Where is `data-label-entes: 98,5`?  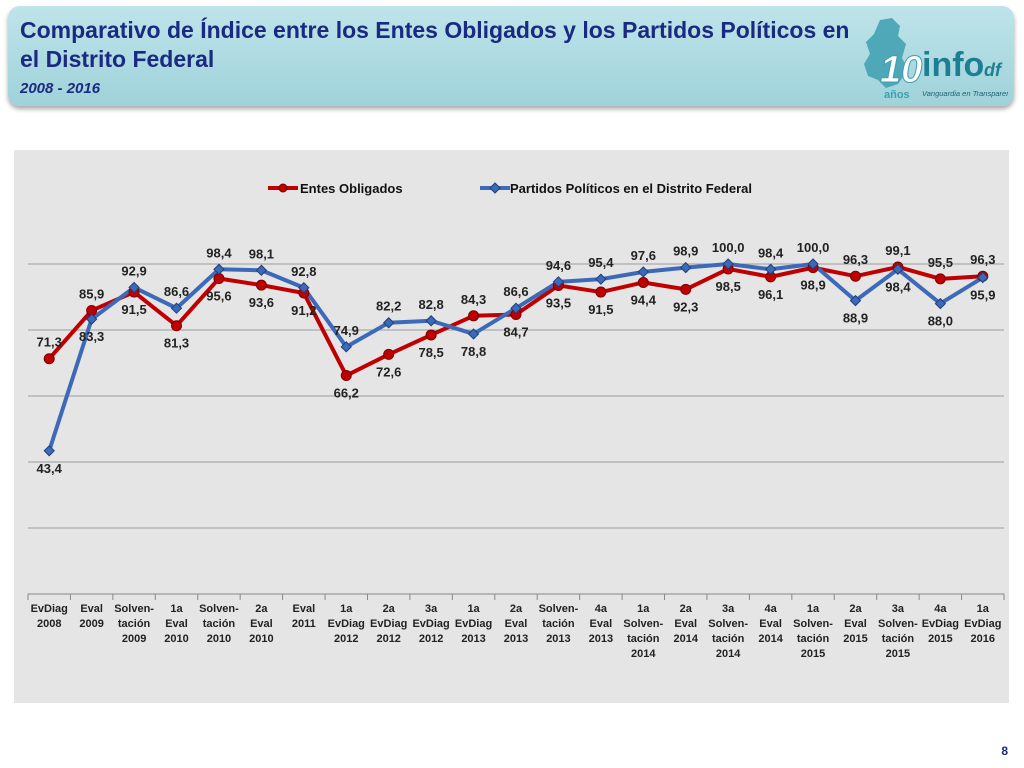
data-label-entes: 98,5 is located at coordinates (728, 286).